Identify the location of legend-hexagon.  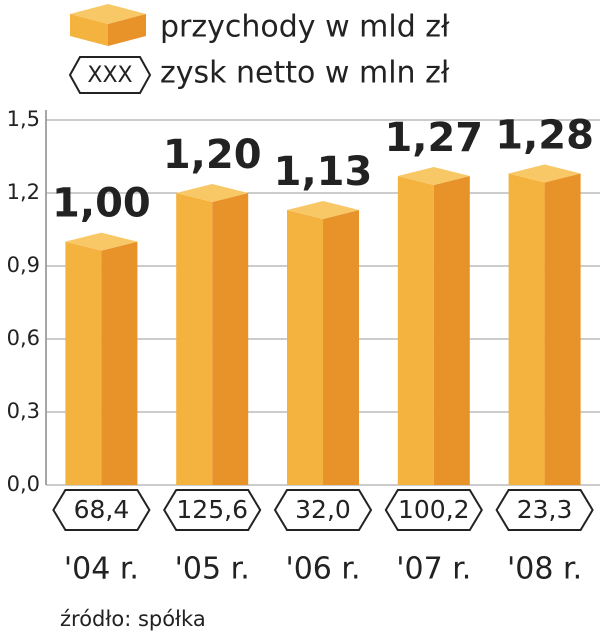
(110, 75).